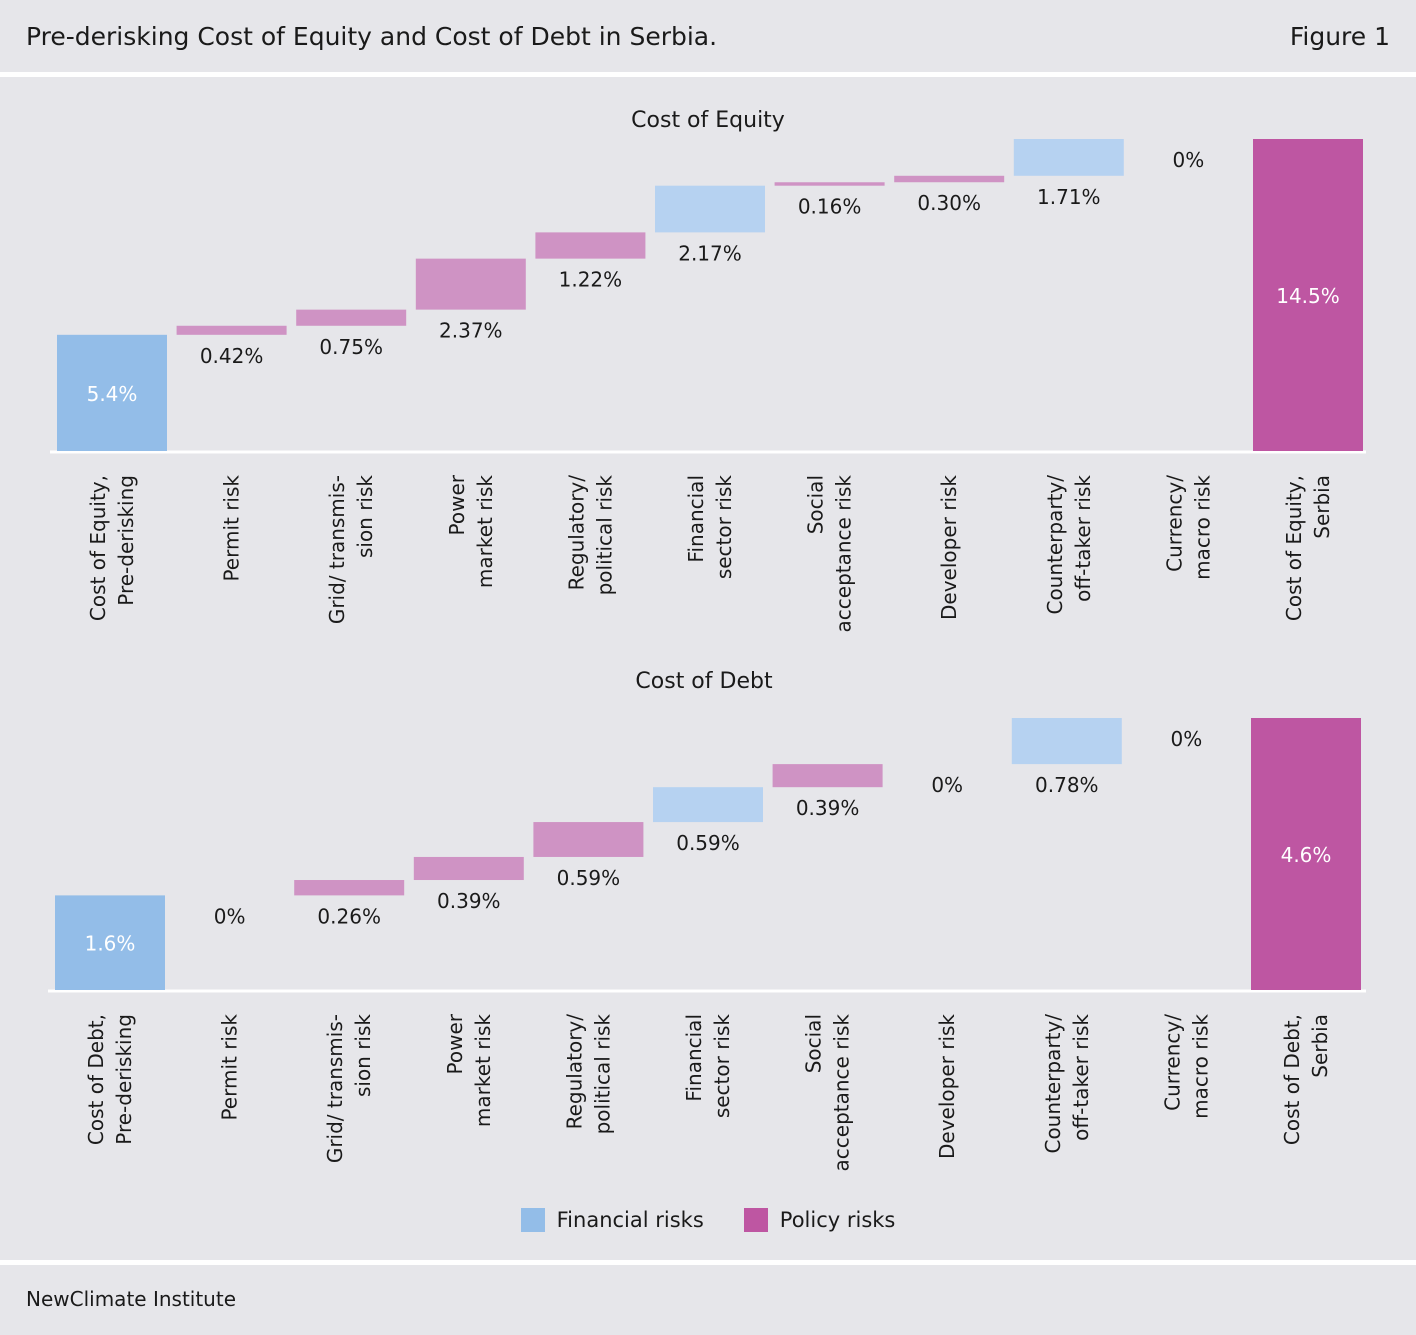 The width and height of the screenshot is (1416, 1335). I want to click on value-label: 1.6%, so click(110, 944).